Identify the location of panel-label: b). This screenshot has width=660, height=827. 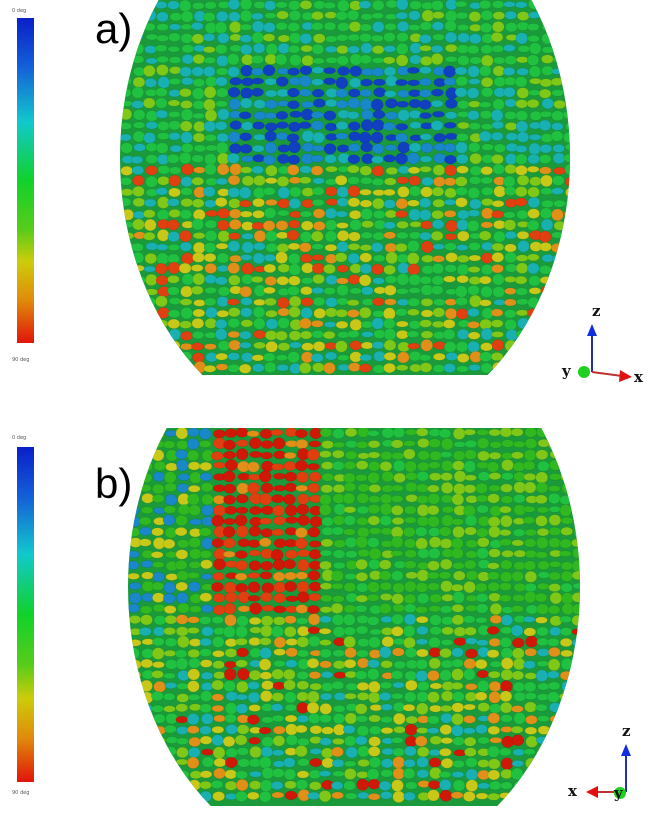
(114, 483).